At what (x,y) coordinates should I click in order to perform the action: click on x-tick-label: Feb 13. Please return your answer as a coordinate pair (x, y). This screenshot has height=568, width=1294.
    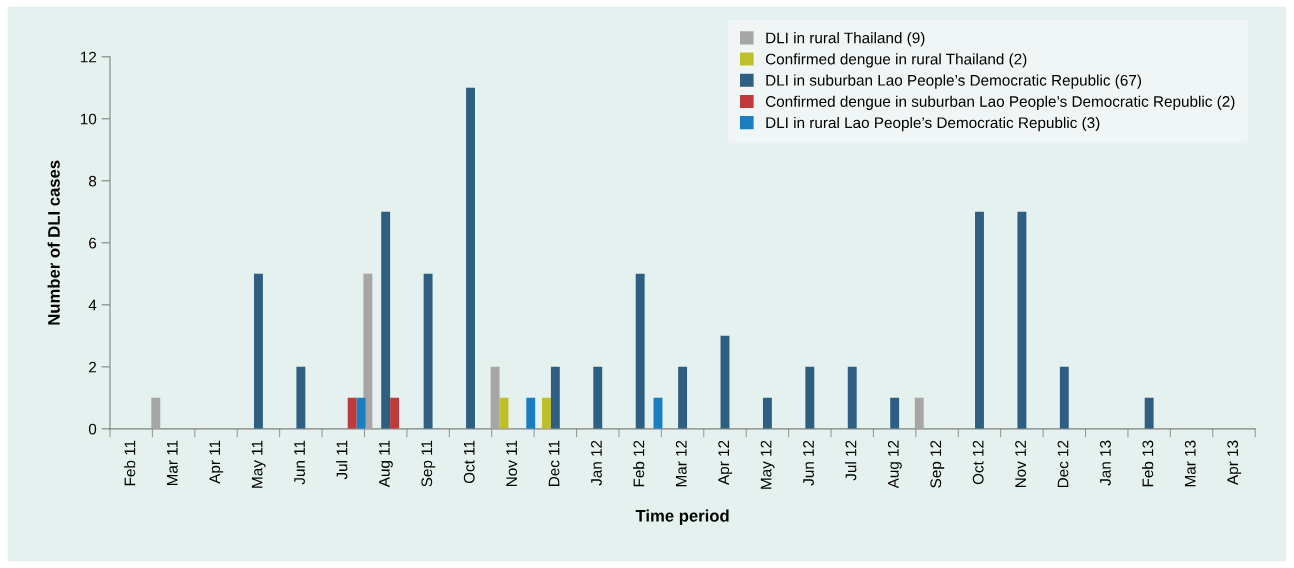
    Looking at the image, I should click on (1148, 463).